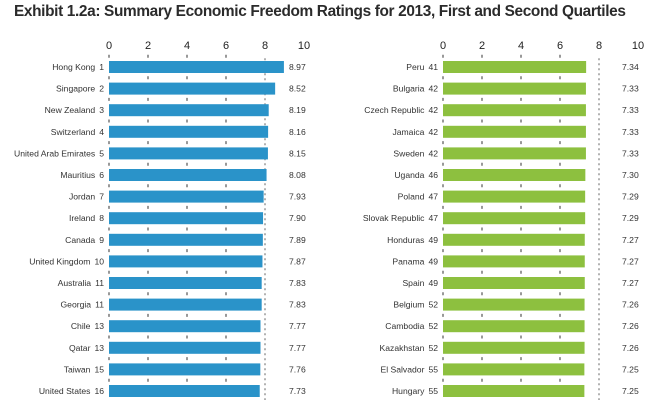 Image resolution: width=658 pixels, height=400 pixels. Describe the element at coordinates (409, 89) in the screenshot. I see `country-name: Bulgaria` at that location.